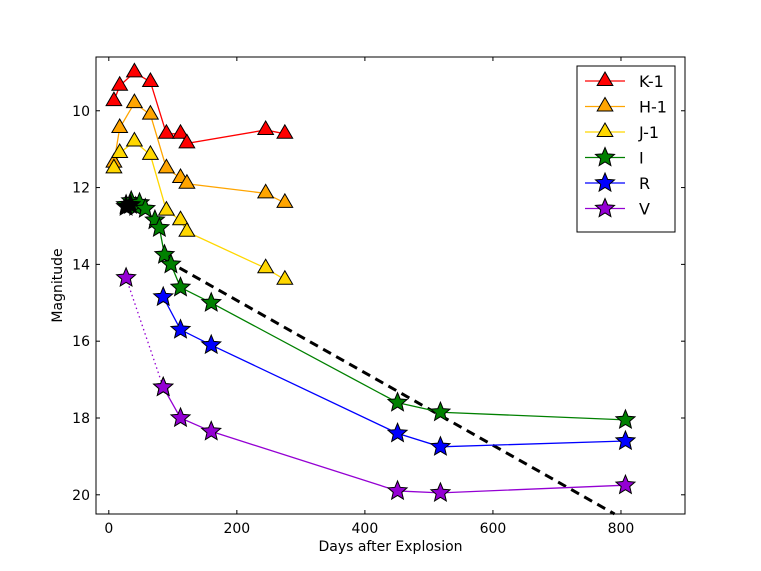  What do you see at coordinates (81, 265) in the screenshot?
I see `y-tick-label: 14` at bounding box center [81, 265].